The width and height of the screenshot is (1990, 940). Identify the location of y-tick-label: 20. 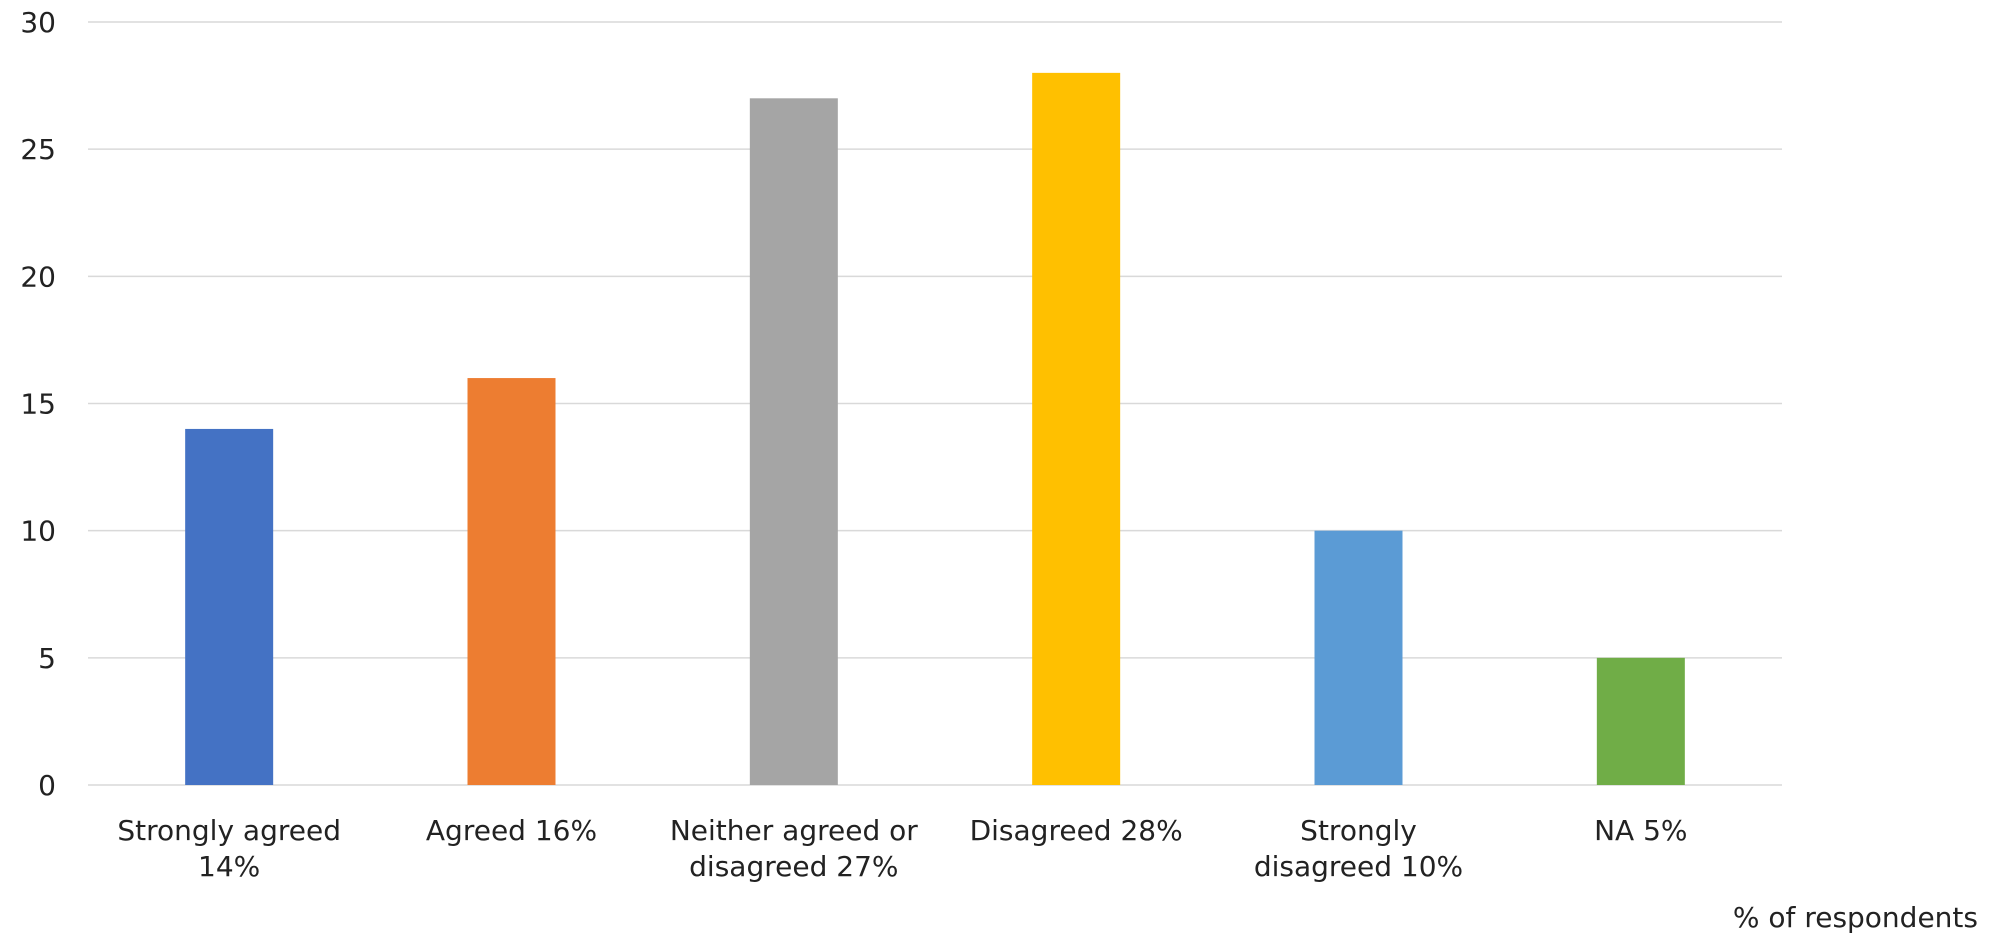
(38, 276).